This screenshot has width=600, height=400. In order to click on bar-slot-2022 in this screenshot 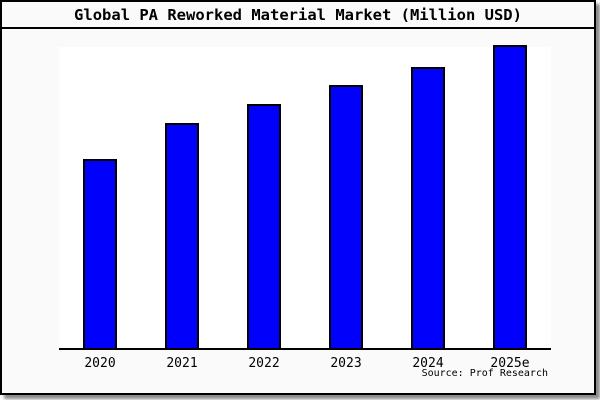, I will do `click(264, 197)`.